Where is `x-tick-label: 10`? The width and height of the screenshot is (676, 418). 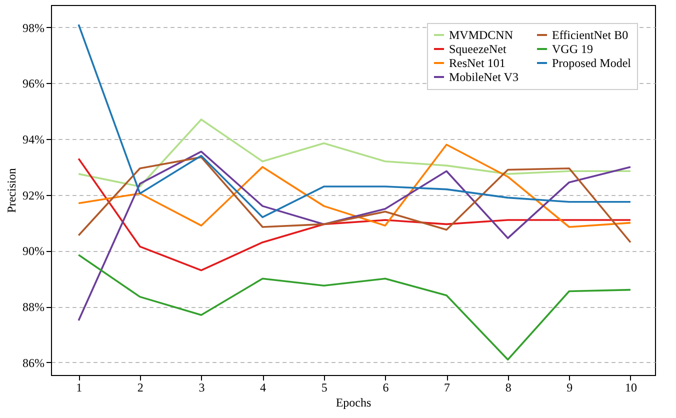
x-tick-label: 10 is located at coordinates (630, 387).